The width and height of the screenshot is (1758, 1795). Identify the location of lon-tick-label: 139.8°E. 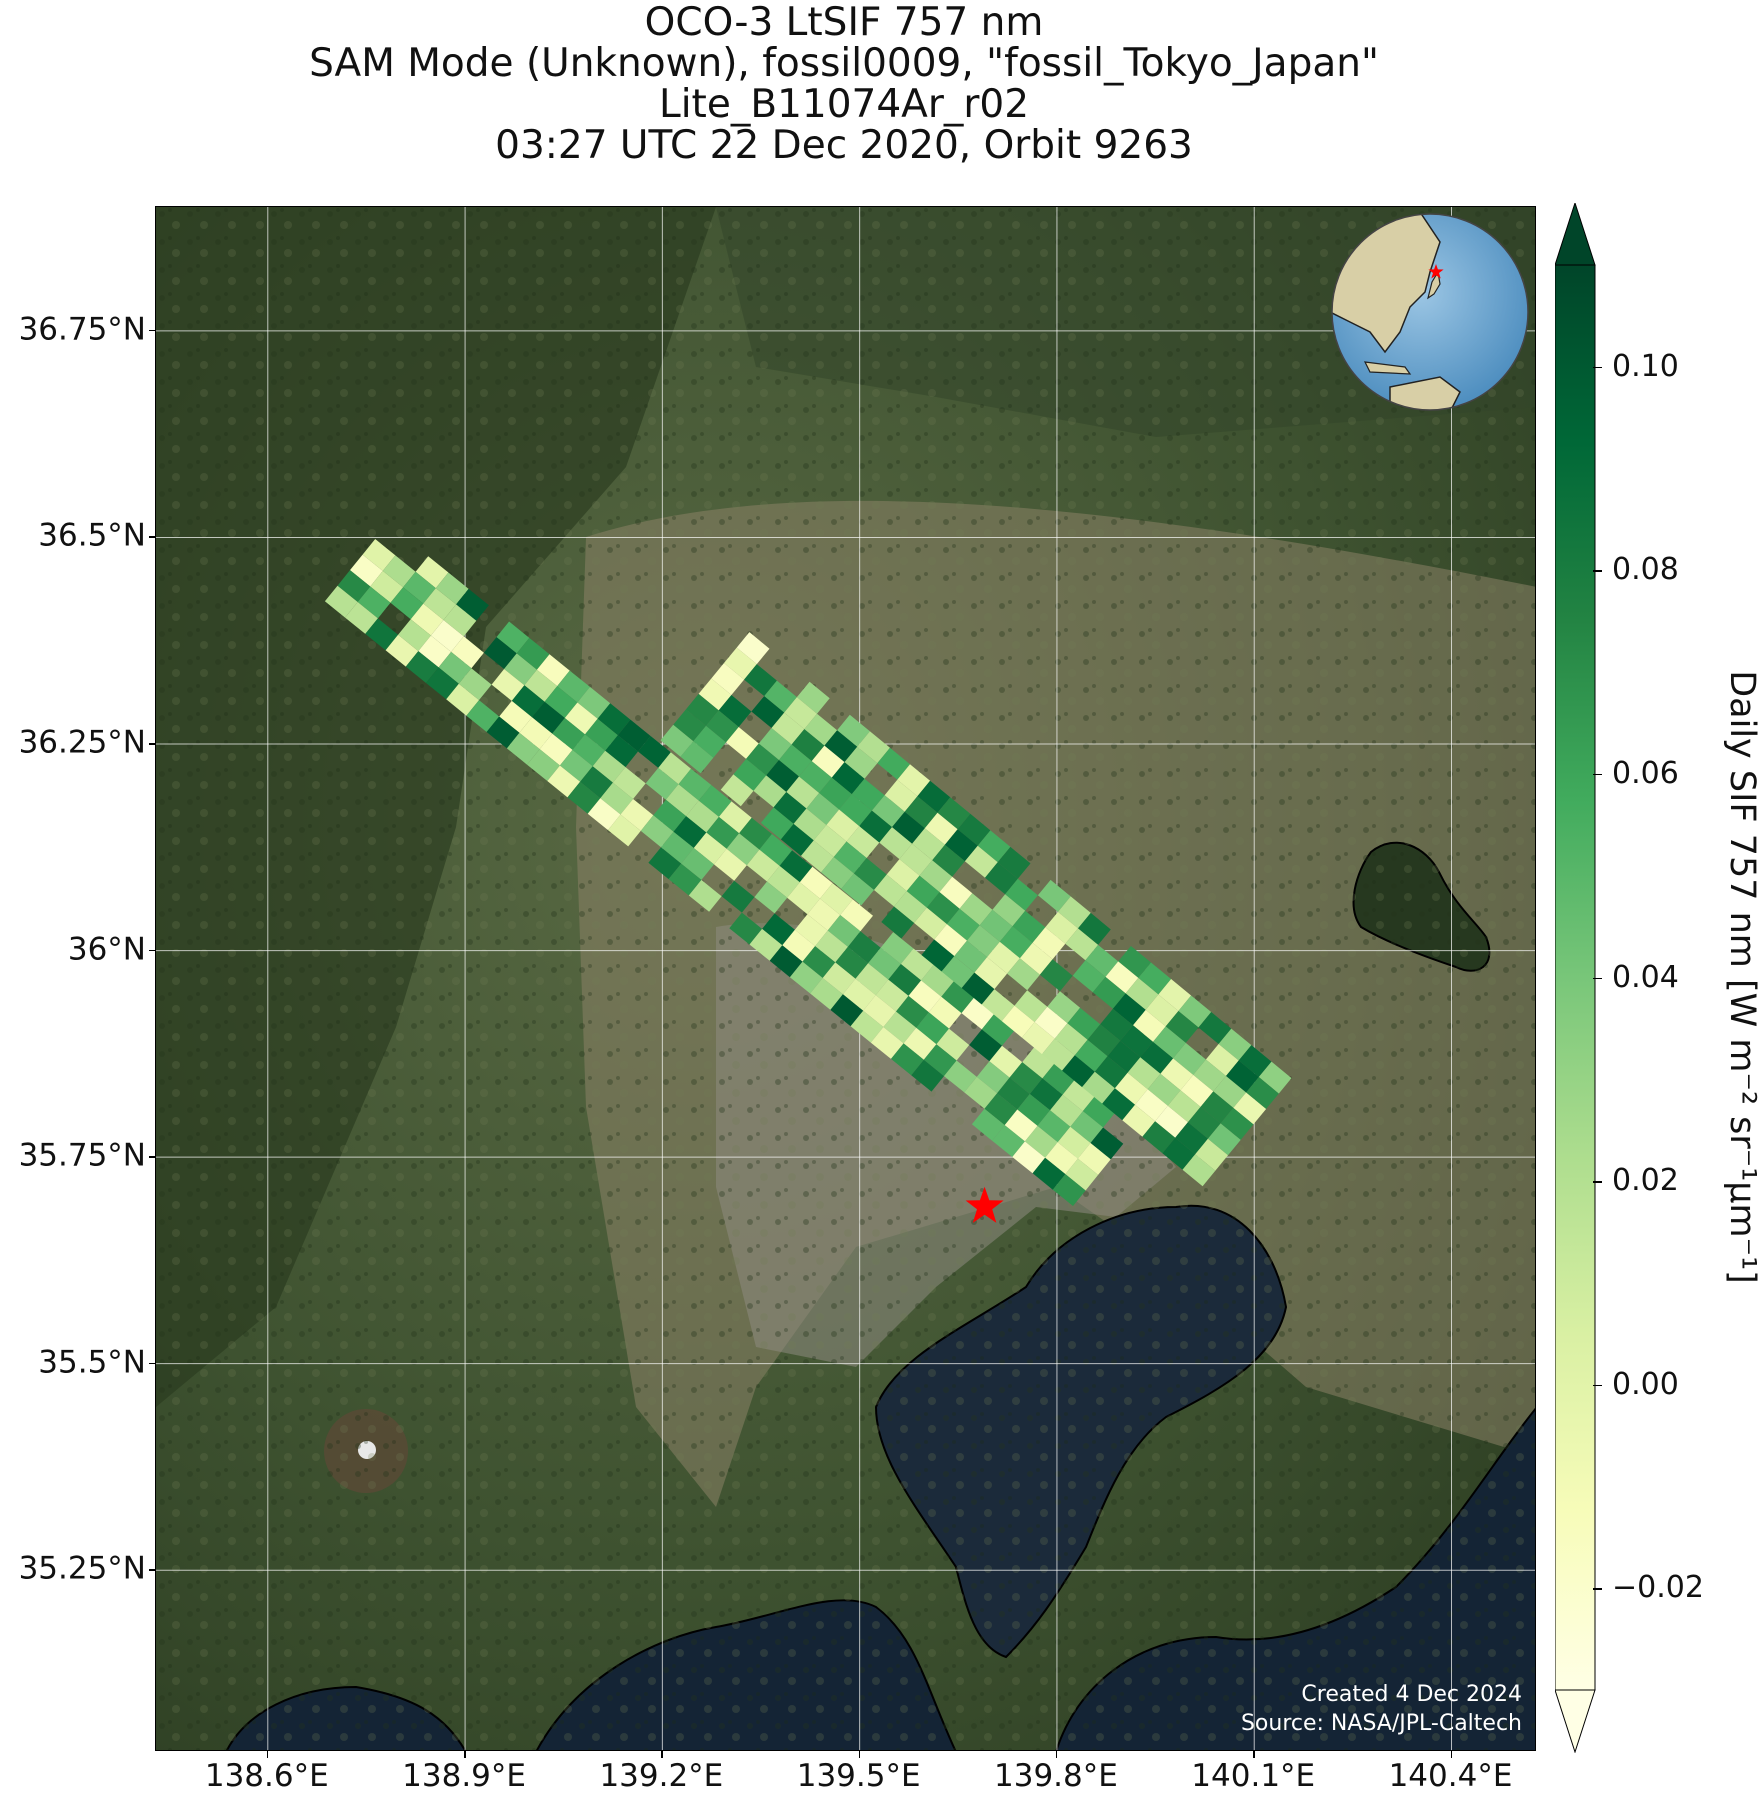
(1056, 1776).